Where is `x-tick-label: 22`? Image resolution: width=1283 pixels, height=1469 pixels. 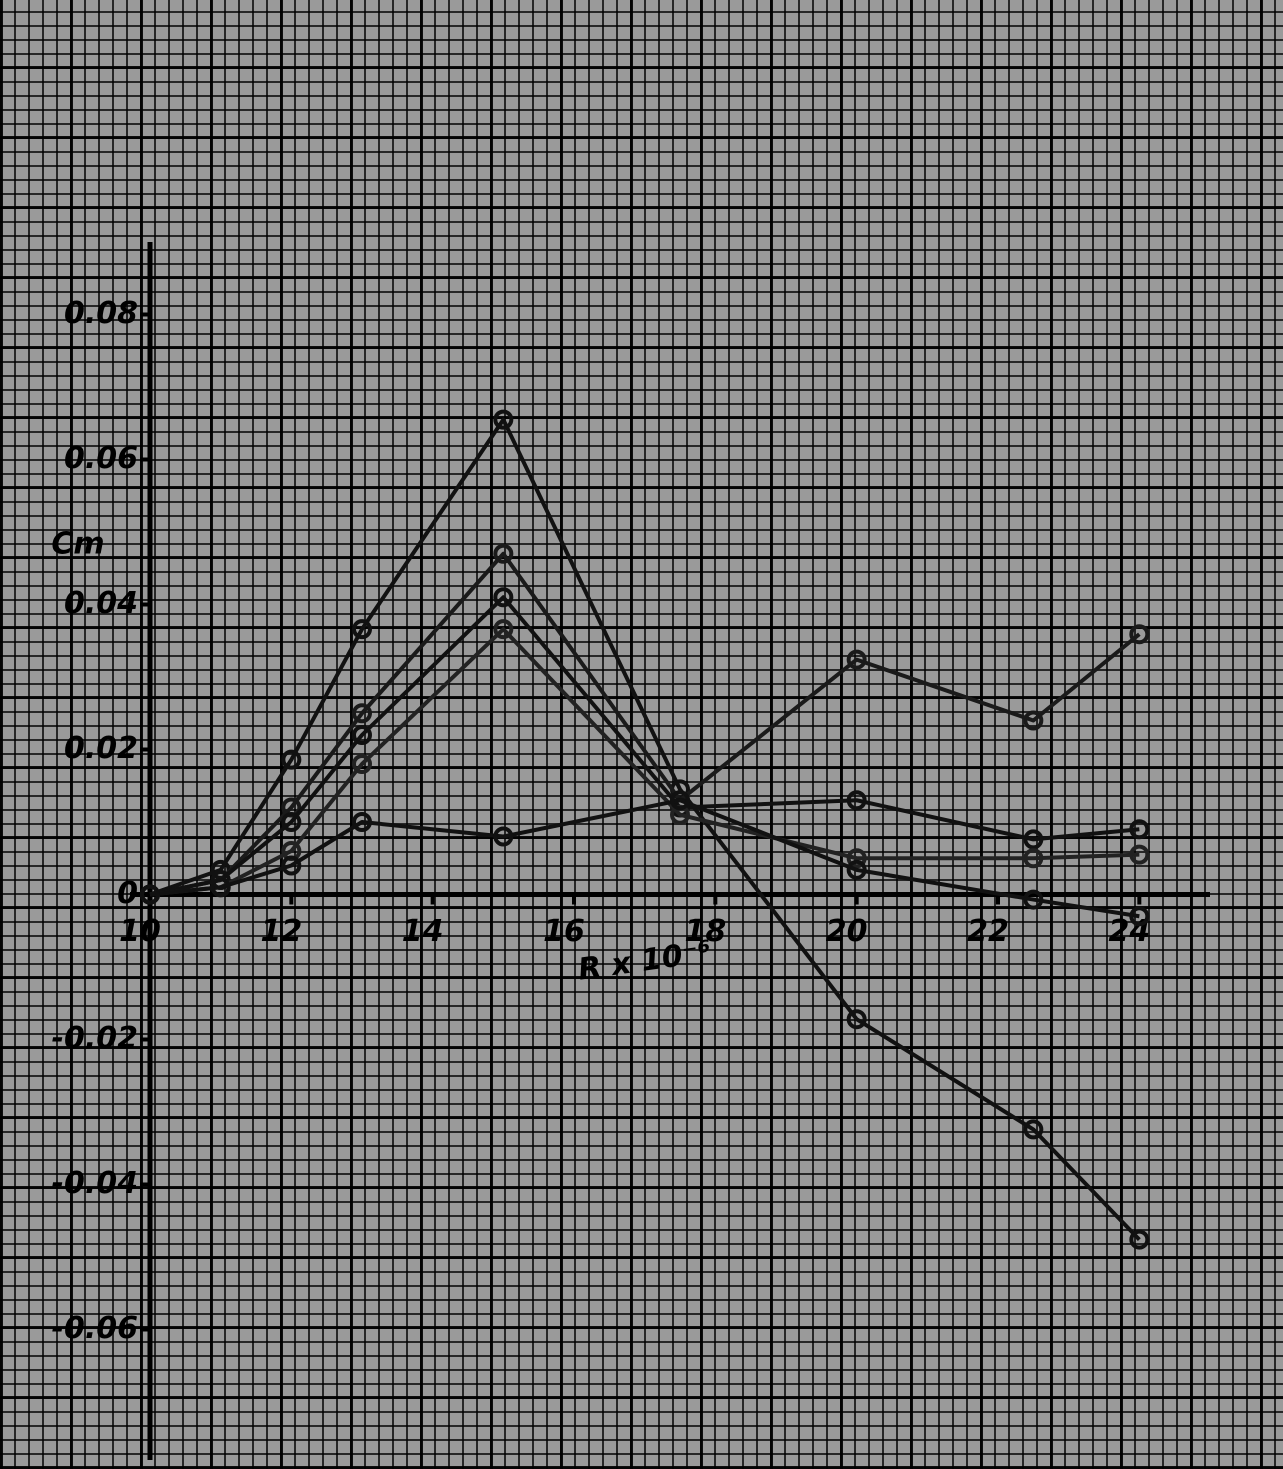 x-tick-label: 22 is located at coordinates (988, 931).